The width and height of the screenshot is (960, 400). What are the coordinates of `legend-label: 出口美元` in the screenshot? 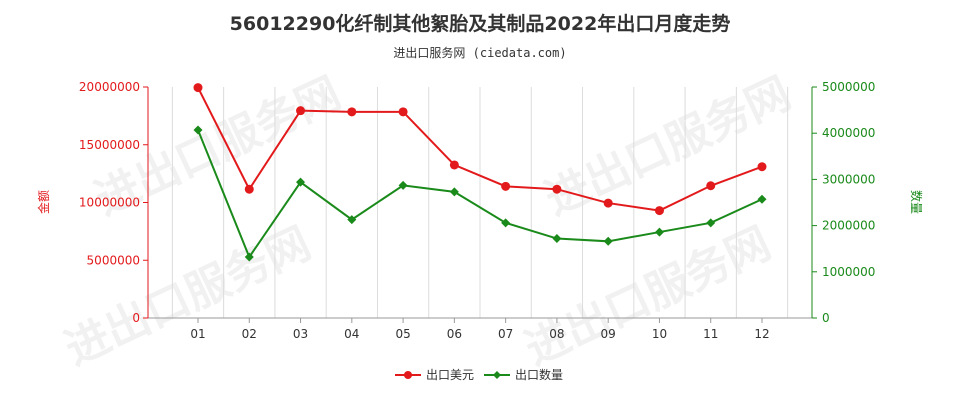 It's located at (450, 375).